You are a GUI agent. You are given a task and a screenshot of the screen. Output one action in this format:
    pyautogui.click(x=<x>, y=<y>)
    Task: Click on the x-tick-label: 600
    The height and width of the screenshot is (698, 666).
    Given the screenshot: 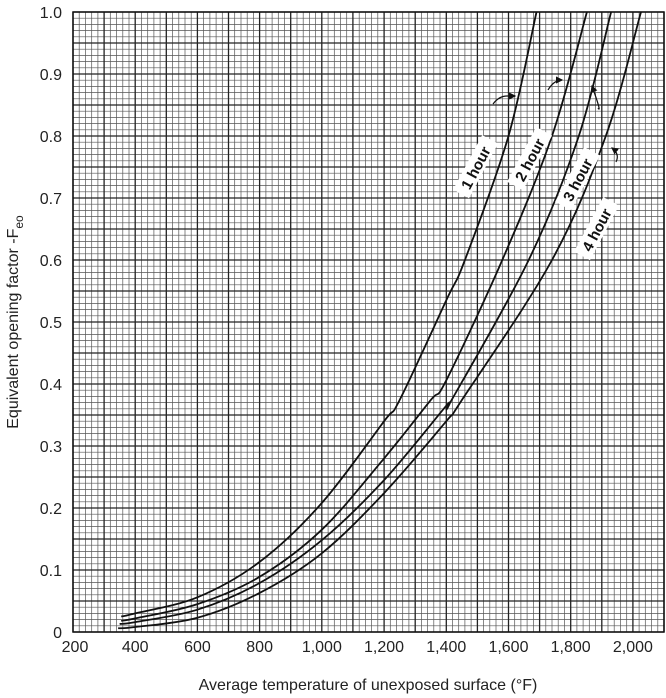 What is the action you would take?
    pyautogui.click(x=197, y=647)
    